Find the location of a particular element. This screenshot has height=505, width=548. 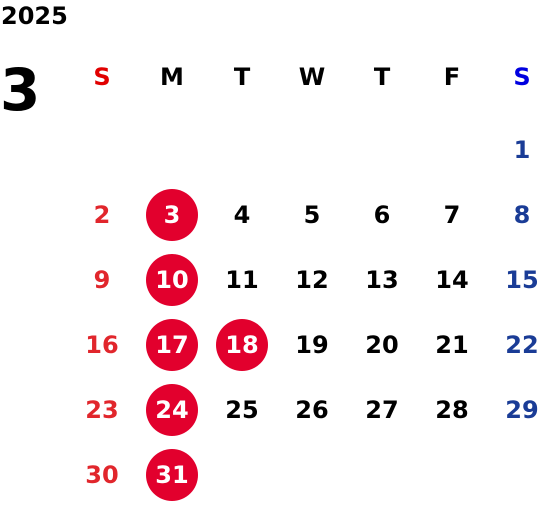

week-row: 30 31 is located at coordinates (307, 475).